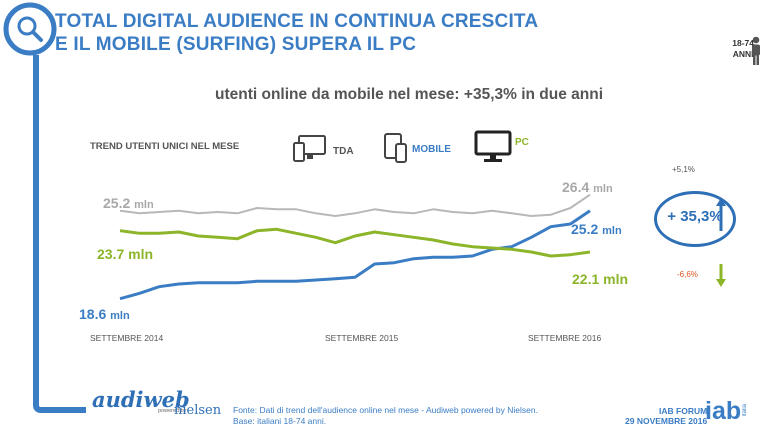  What do you see at coordinates (144, 205) in the screenshot?
I see `tda-start-unit: mln` at bounding box center [144, 205].